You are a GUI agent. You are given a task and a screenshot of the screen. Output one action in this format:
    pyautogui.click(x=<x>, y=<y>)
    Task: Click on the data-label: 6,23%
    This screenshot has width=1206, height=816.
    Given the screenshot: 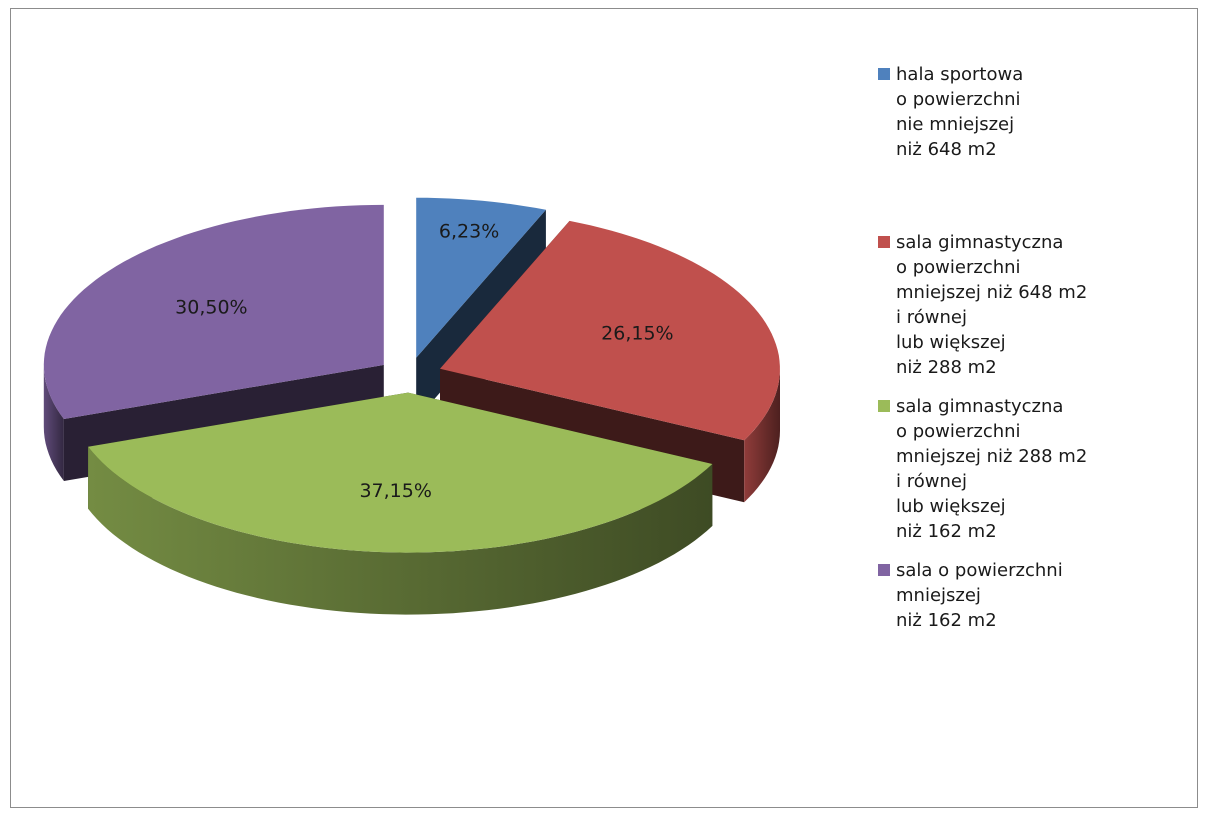 What is the action you would take?
    pyautogui.click(x=469, y=232)
    